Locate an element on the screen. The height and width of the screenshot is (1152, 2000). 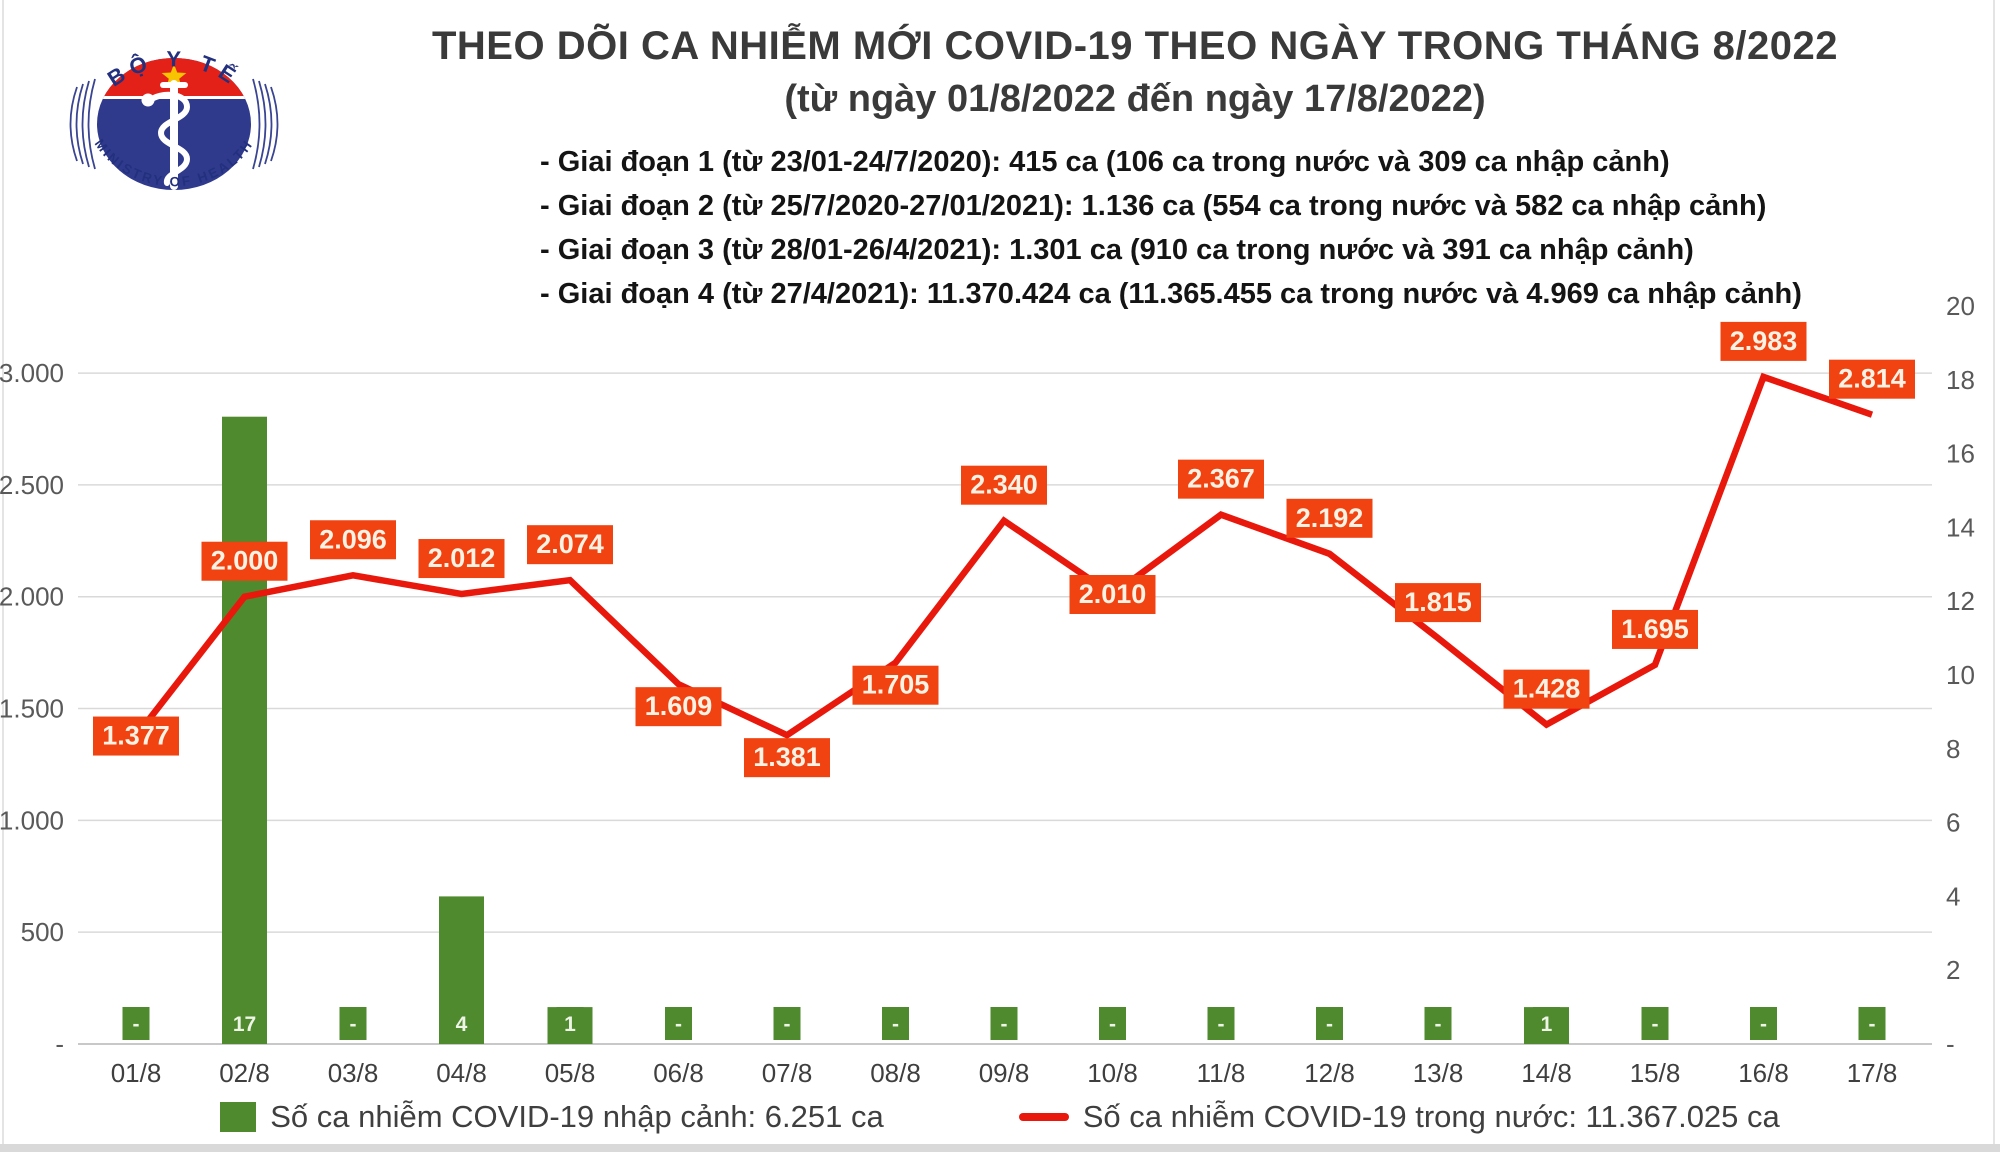
bar-value-label: 4 is located at coordinates (462, 1024).